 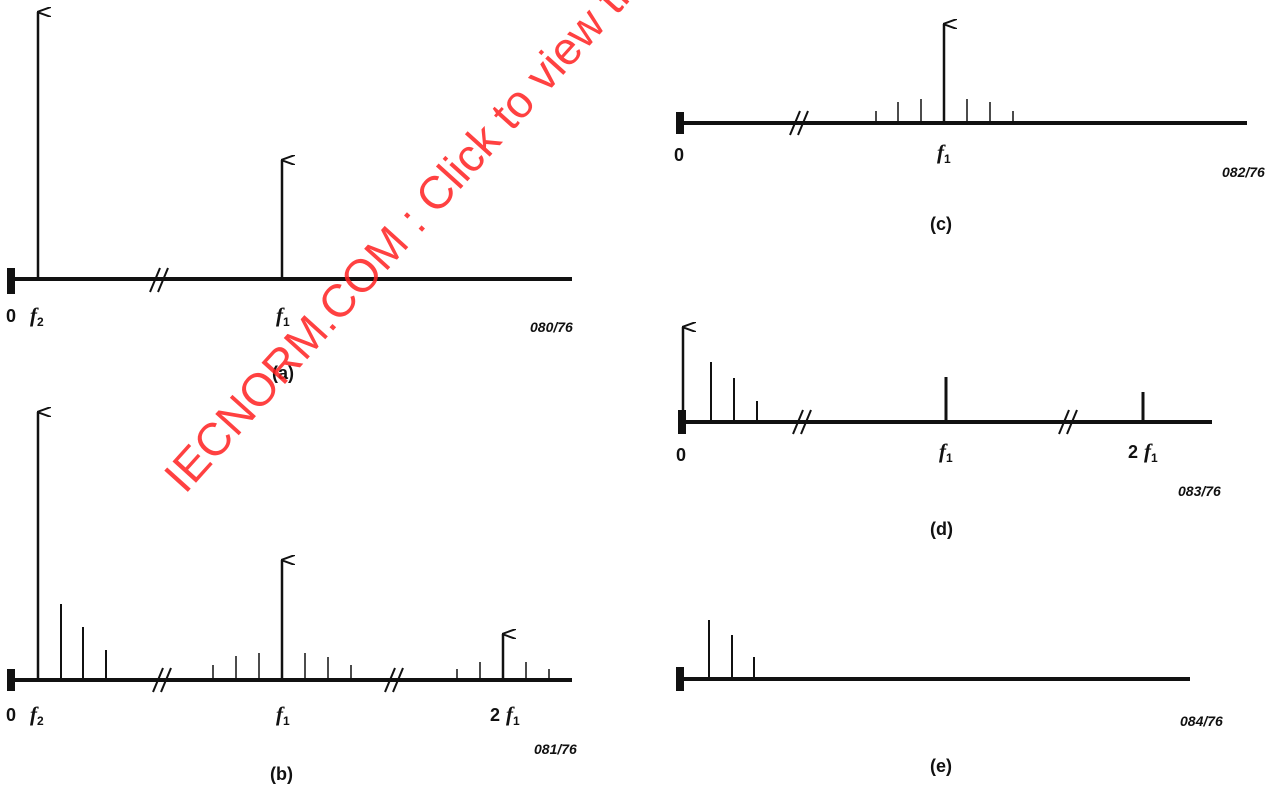 I want to click on caption-d: (d), so click(x=941, y=529).